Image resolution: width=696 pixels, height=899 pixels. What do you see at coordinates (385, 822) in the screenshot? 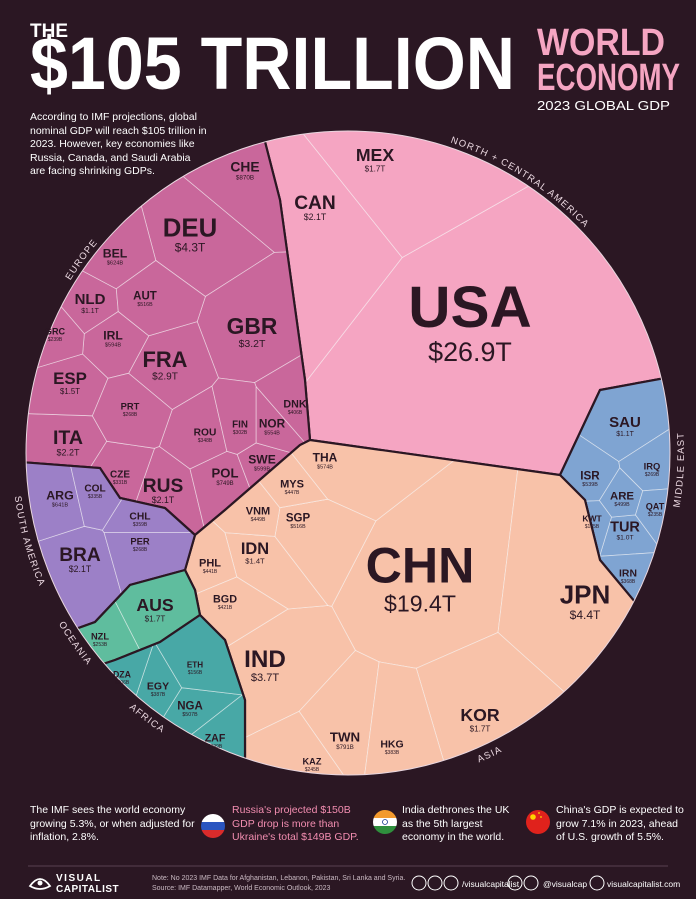
I see `india-flag` at bounding box center [385, 822].